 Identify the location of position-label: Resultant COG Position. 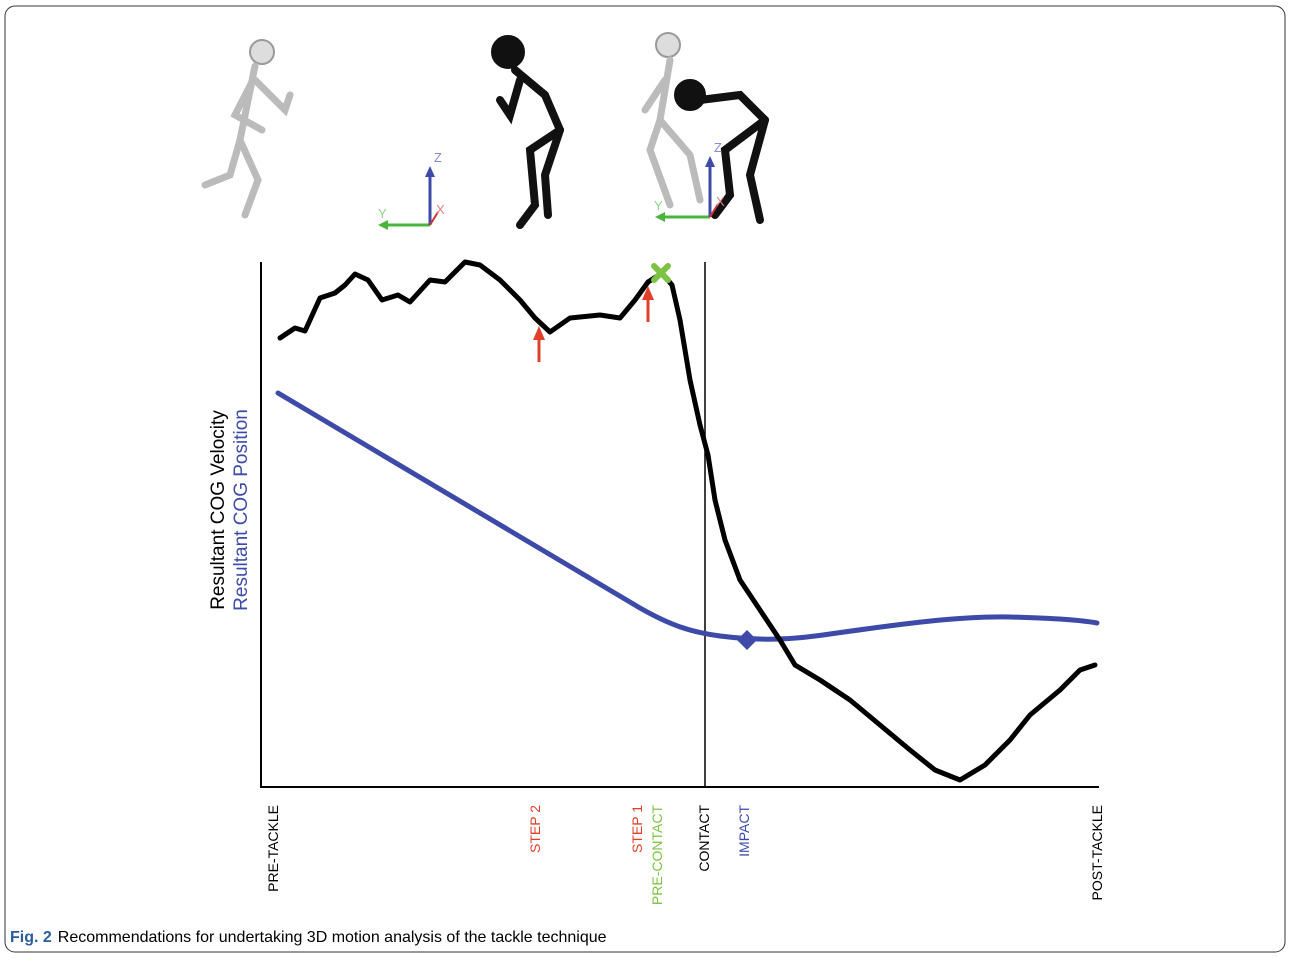
(241, 510).